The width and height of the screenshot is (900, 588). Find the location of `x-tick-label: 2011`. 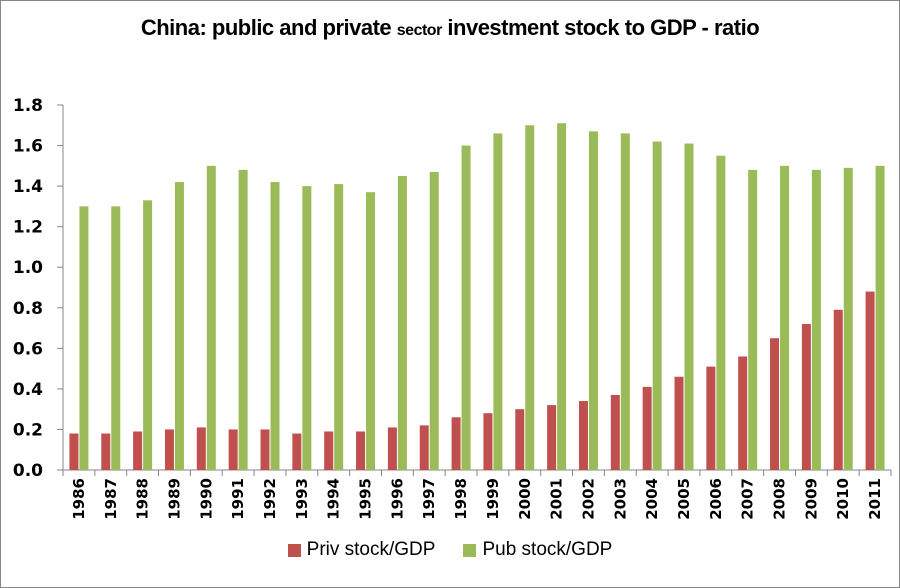

x-tick-label: 2011 is located at coordinates (875, 499).